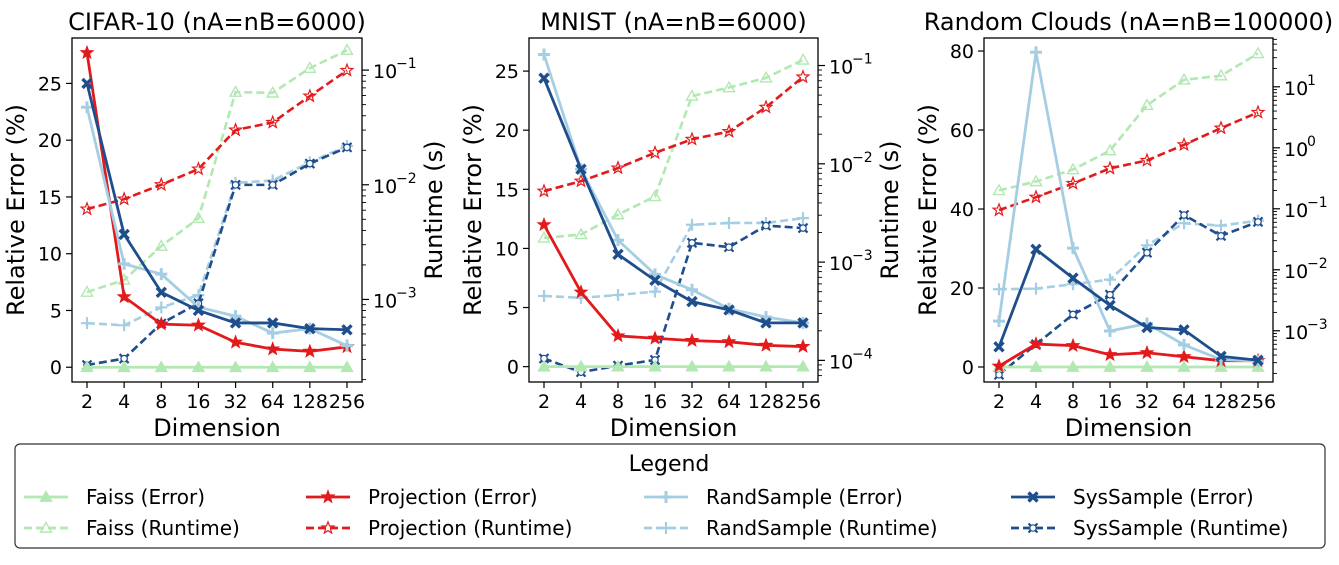 The image size is (1339, 565). I want to click on panel-title: CIFAR-10 (nA=nB=6000), so click(217, 22).